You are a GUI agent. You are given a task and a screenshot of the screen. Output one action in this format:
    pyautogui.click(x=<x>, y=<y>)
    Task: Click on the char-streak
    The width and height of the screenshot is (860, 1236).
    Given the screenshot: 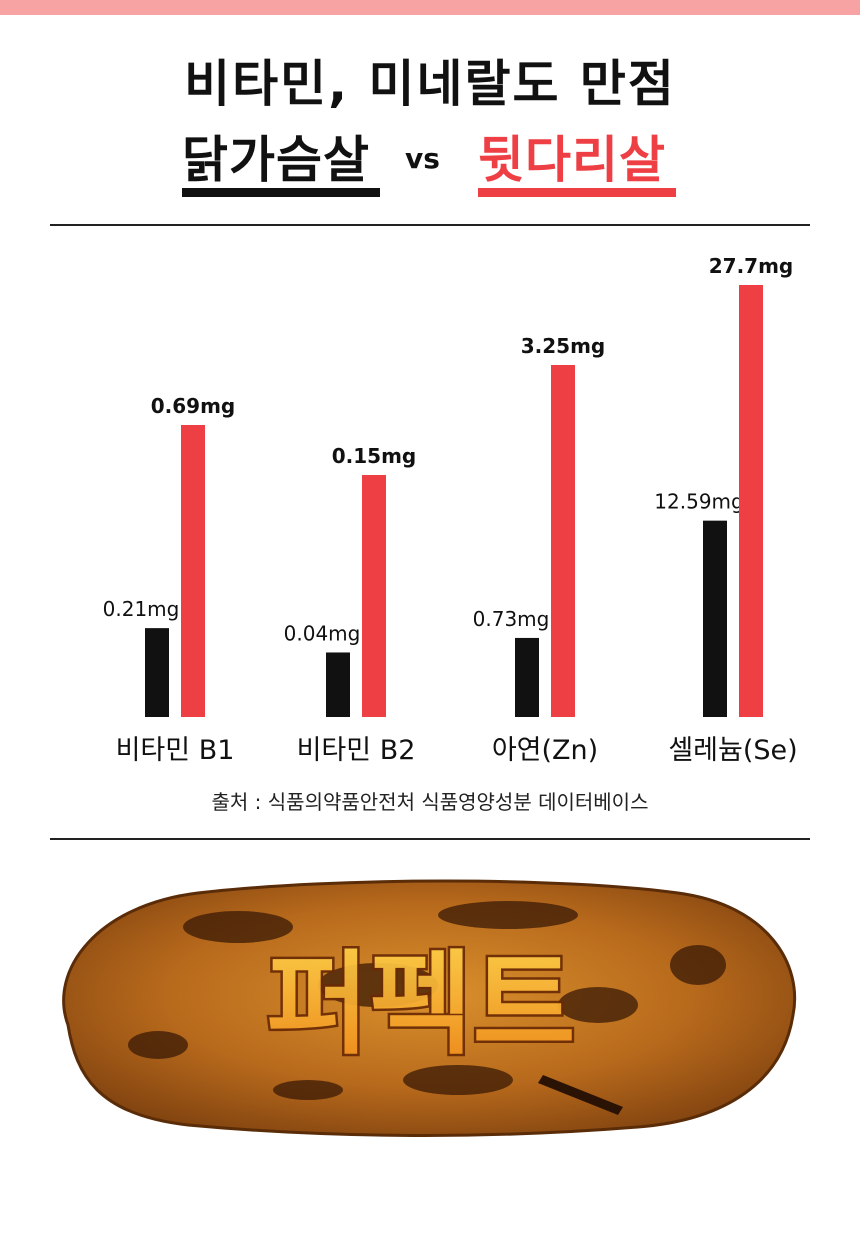 What is the action you would take?
    pyautogui.click(x=580, y=1095)
    